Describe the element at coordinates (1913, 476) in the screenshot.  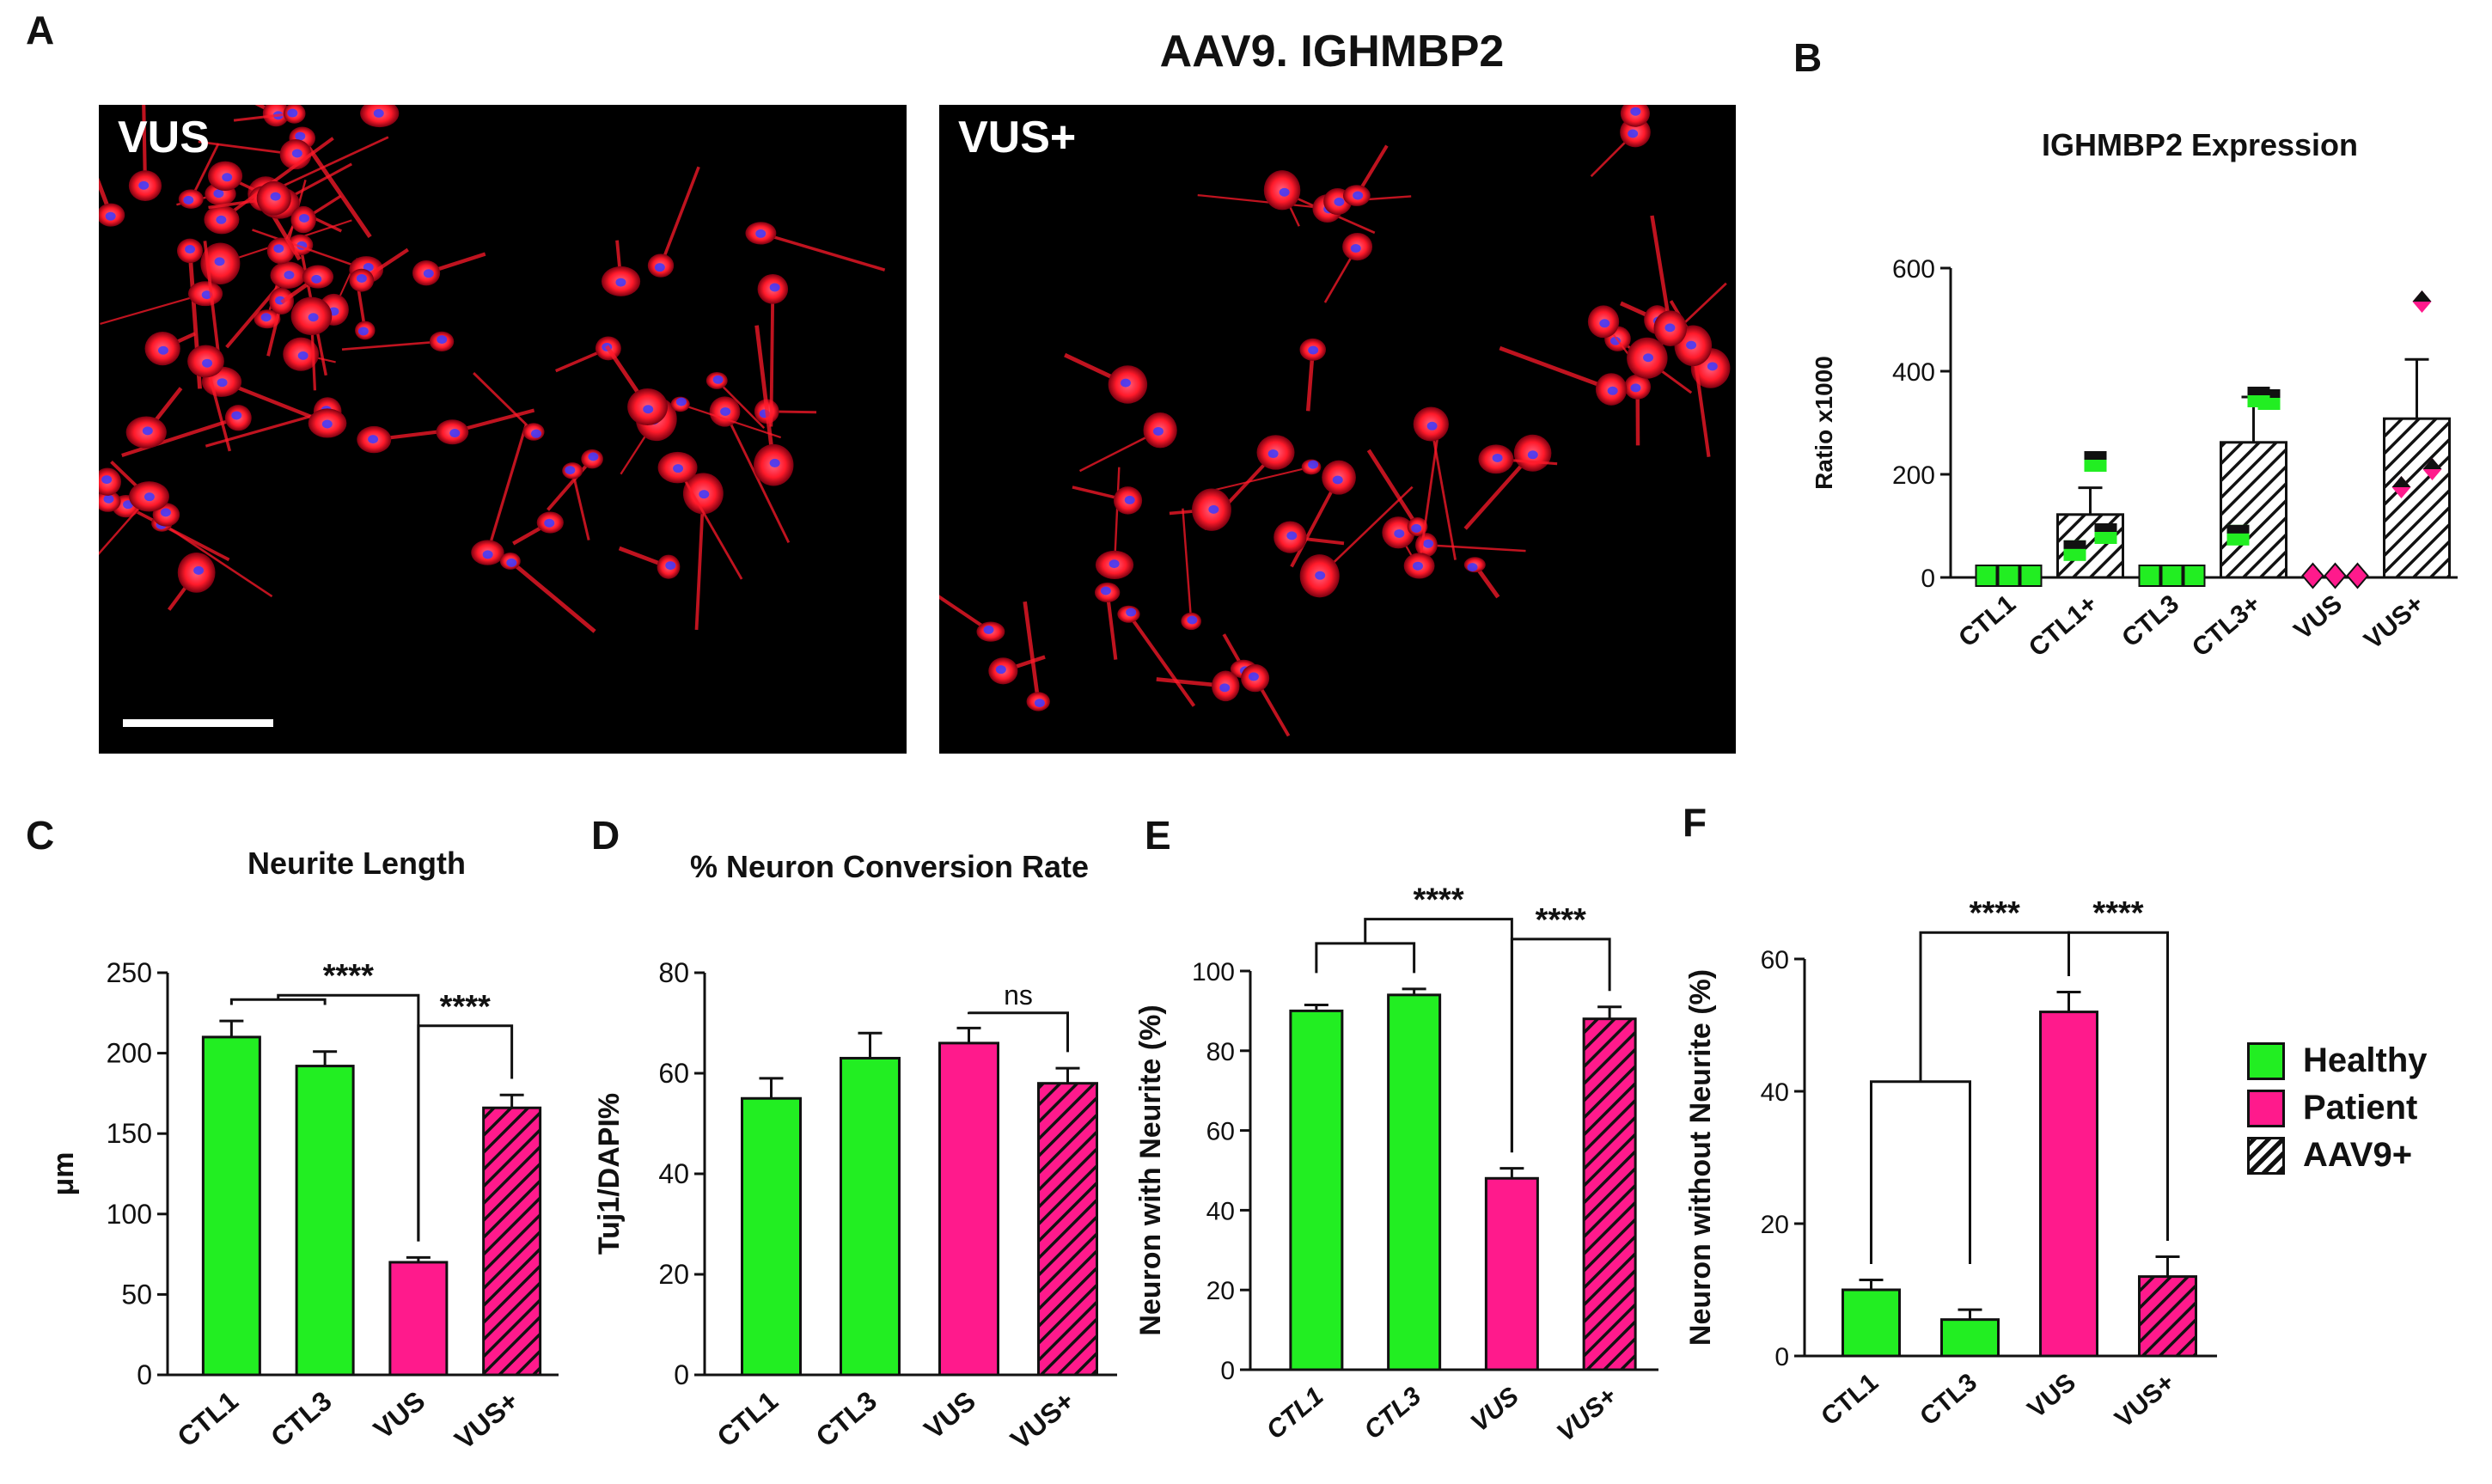
I see `y-tick-label: 200` at that location.